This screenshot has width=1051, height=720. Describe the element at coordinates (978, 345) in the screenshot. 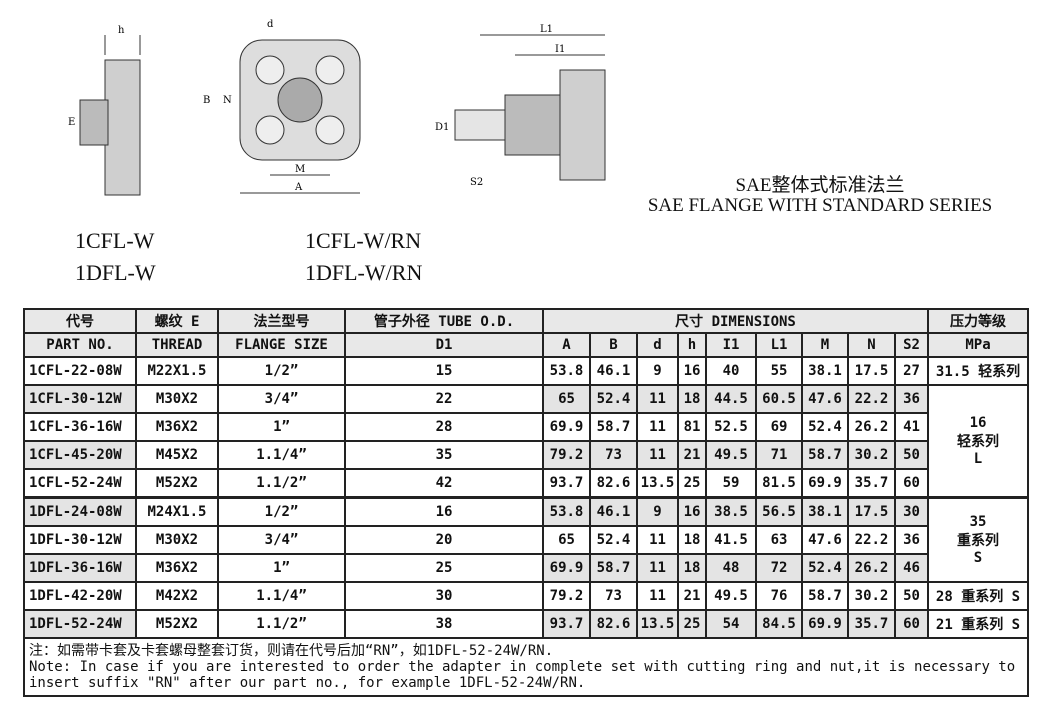

I see `hdr-mpa: MPa` at that location.